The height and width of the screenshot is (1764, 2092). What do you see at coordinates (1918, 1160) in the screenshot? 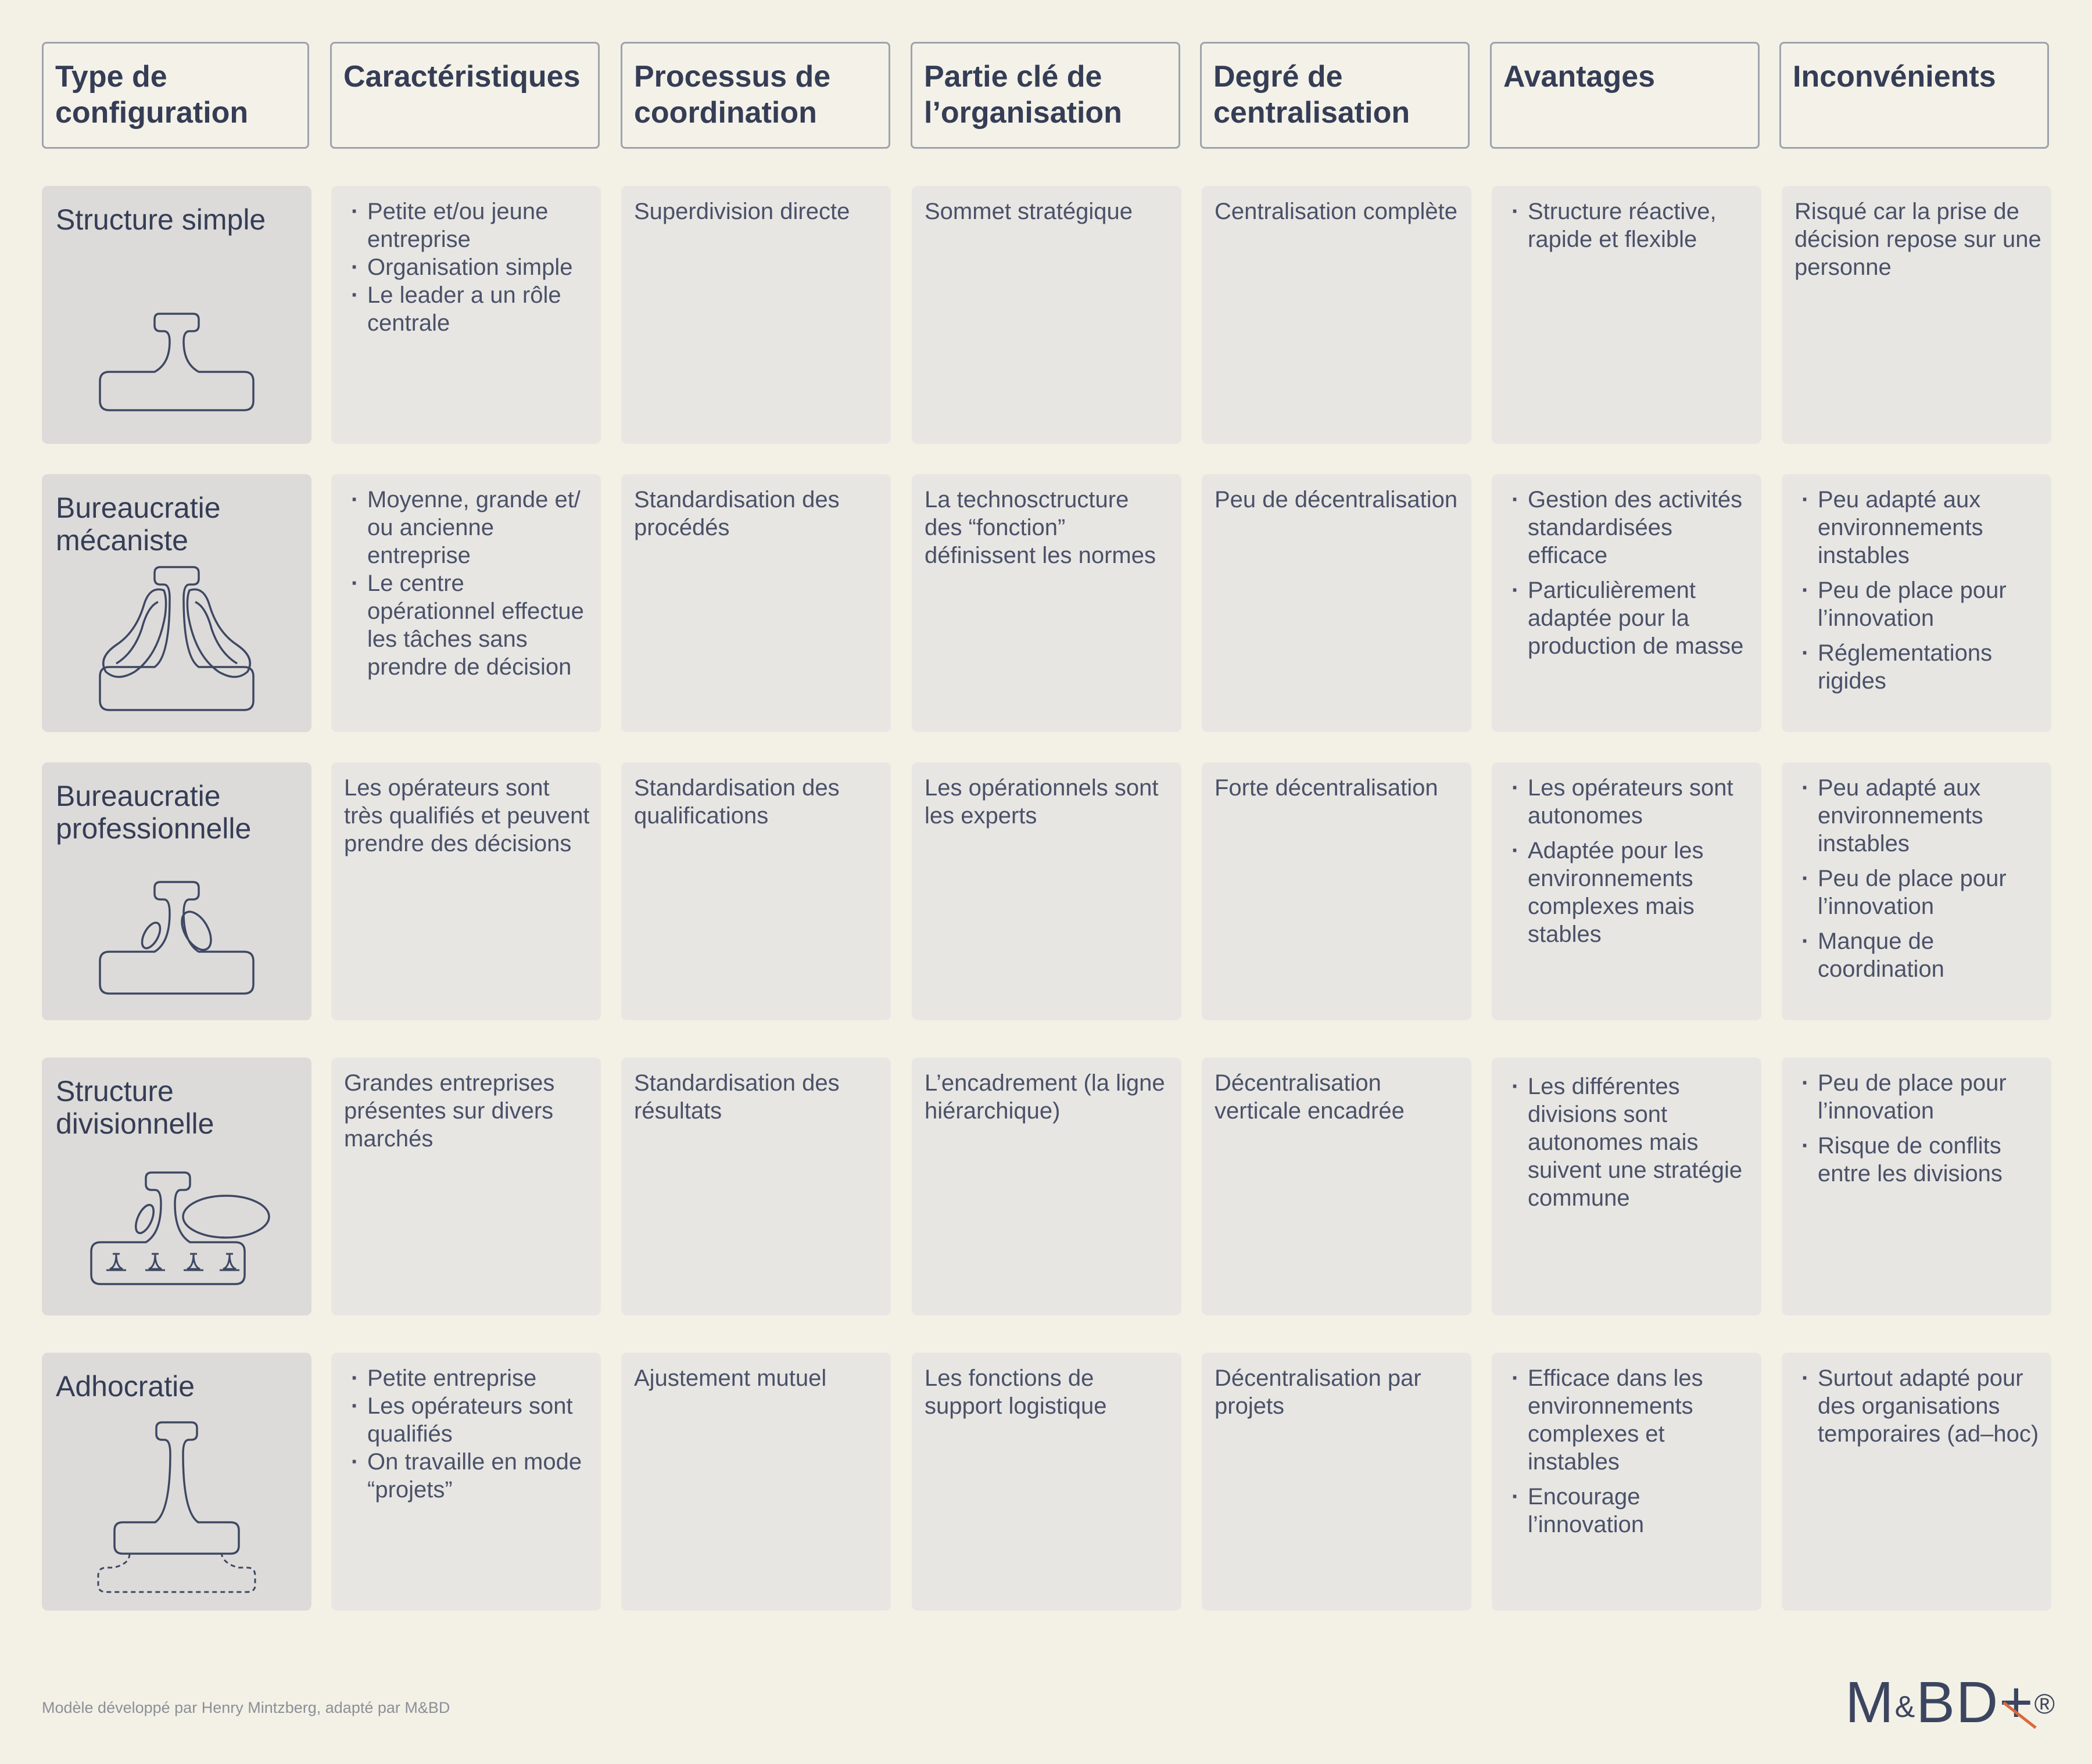
I see `list-item: Risque de conflits entre les divisions` at bounding box center [1918, 1160].